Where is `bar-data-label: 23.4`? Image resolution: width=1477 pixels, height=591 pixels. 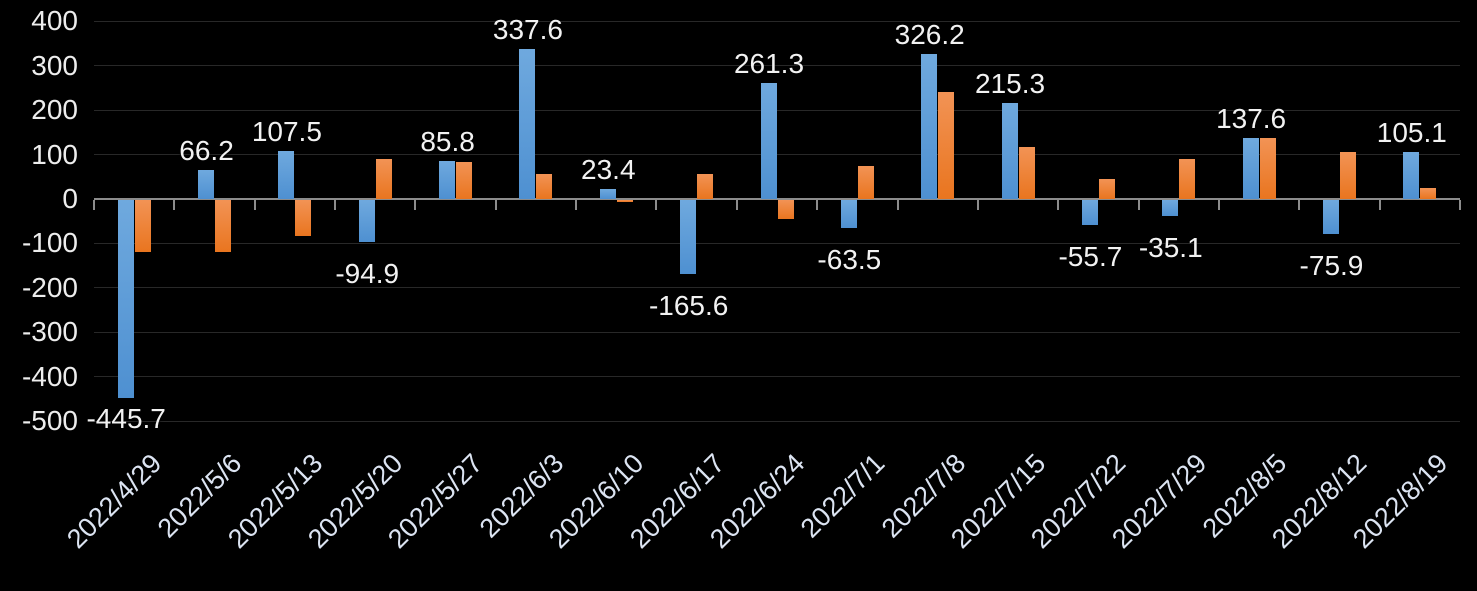 bar-data-label: 23.4 is located at coordinates (608, 169).